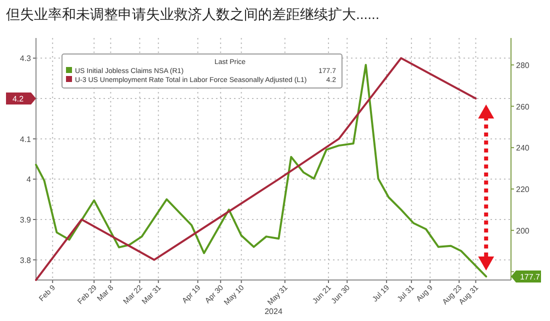 Image resolution: width=550 pixels, height=321 pixels. What do you see at coordinates (26, 139) in the screenshot?
I see `y-tick-label: 4.1` at bounding box center [26, 139].